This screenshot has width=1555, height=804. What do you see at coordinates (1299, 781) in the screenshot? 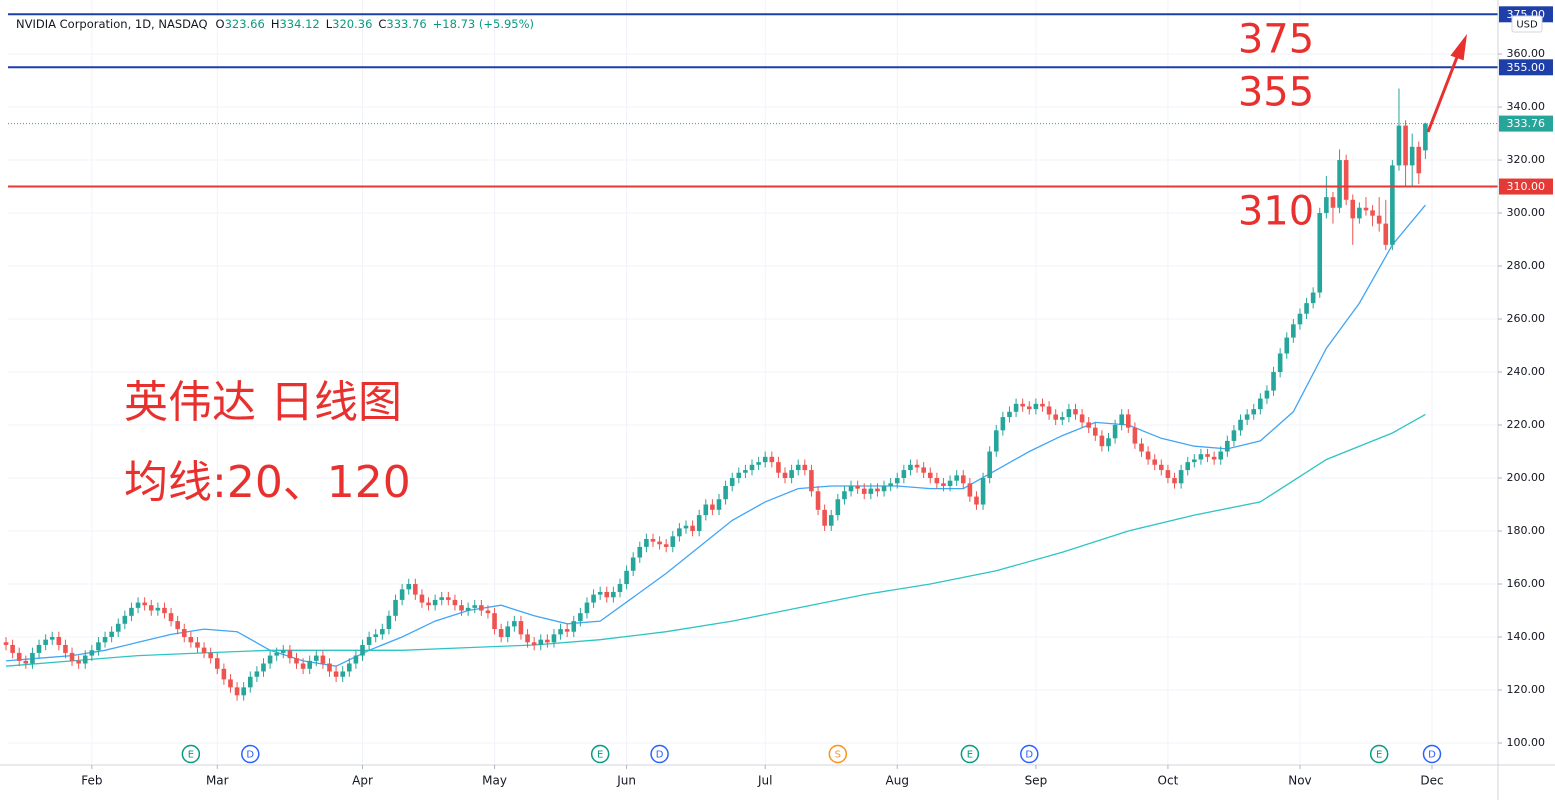
I see `x-tick-label: Nov` at bounding box center [1299, 781].